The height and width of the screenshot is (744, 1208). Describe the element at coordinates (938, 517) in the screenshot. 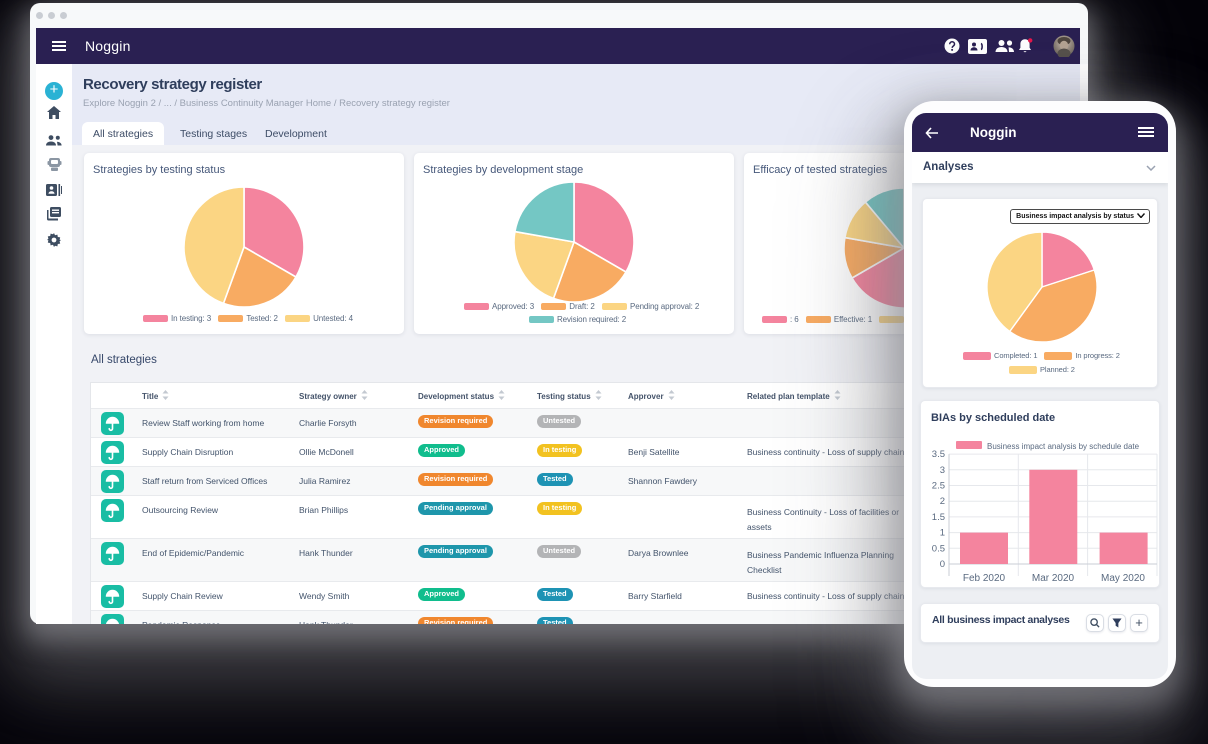

I see `svg-text: 1.5` at that location.